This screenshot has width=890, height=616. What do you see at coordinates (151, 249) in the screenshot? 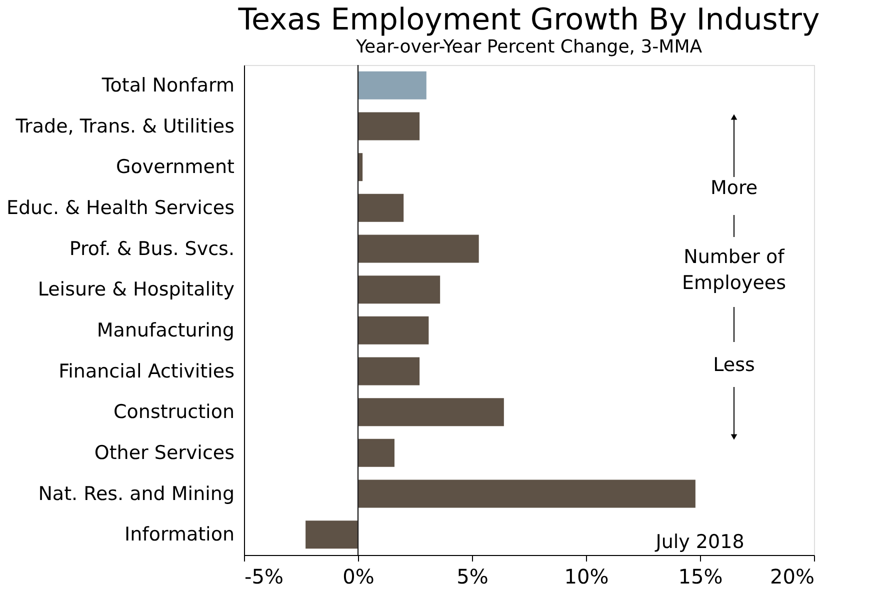
I see `y-tick-label: Prof. & Bus. Svcs.` at bounding box center [151, 249].